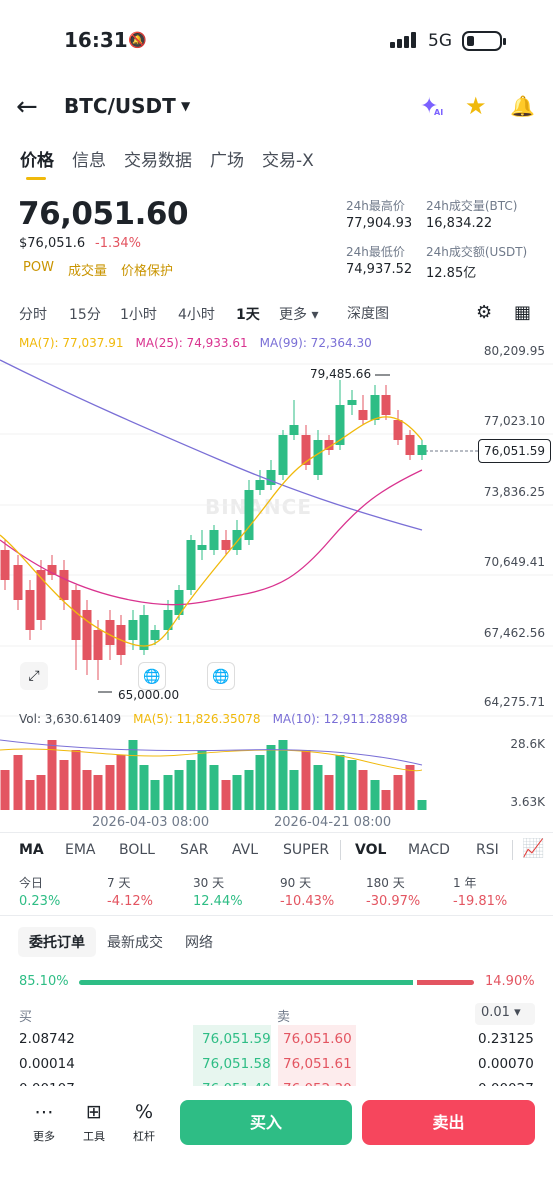  I want to click on ai-sparkle-icon: ✦ AI, so click(432, 106).